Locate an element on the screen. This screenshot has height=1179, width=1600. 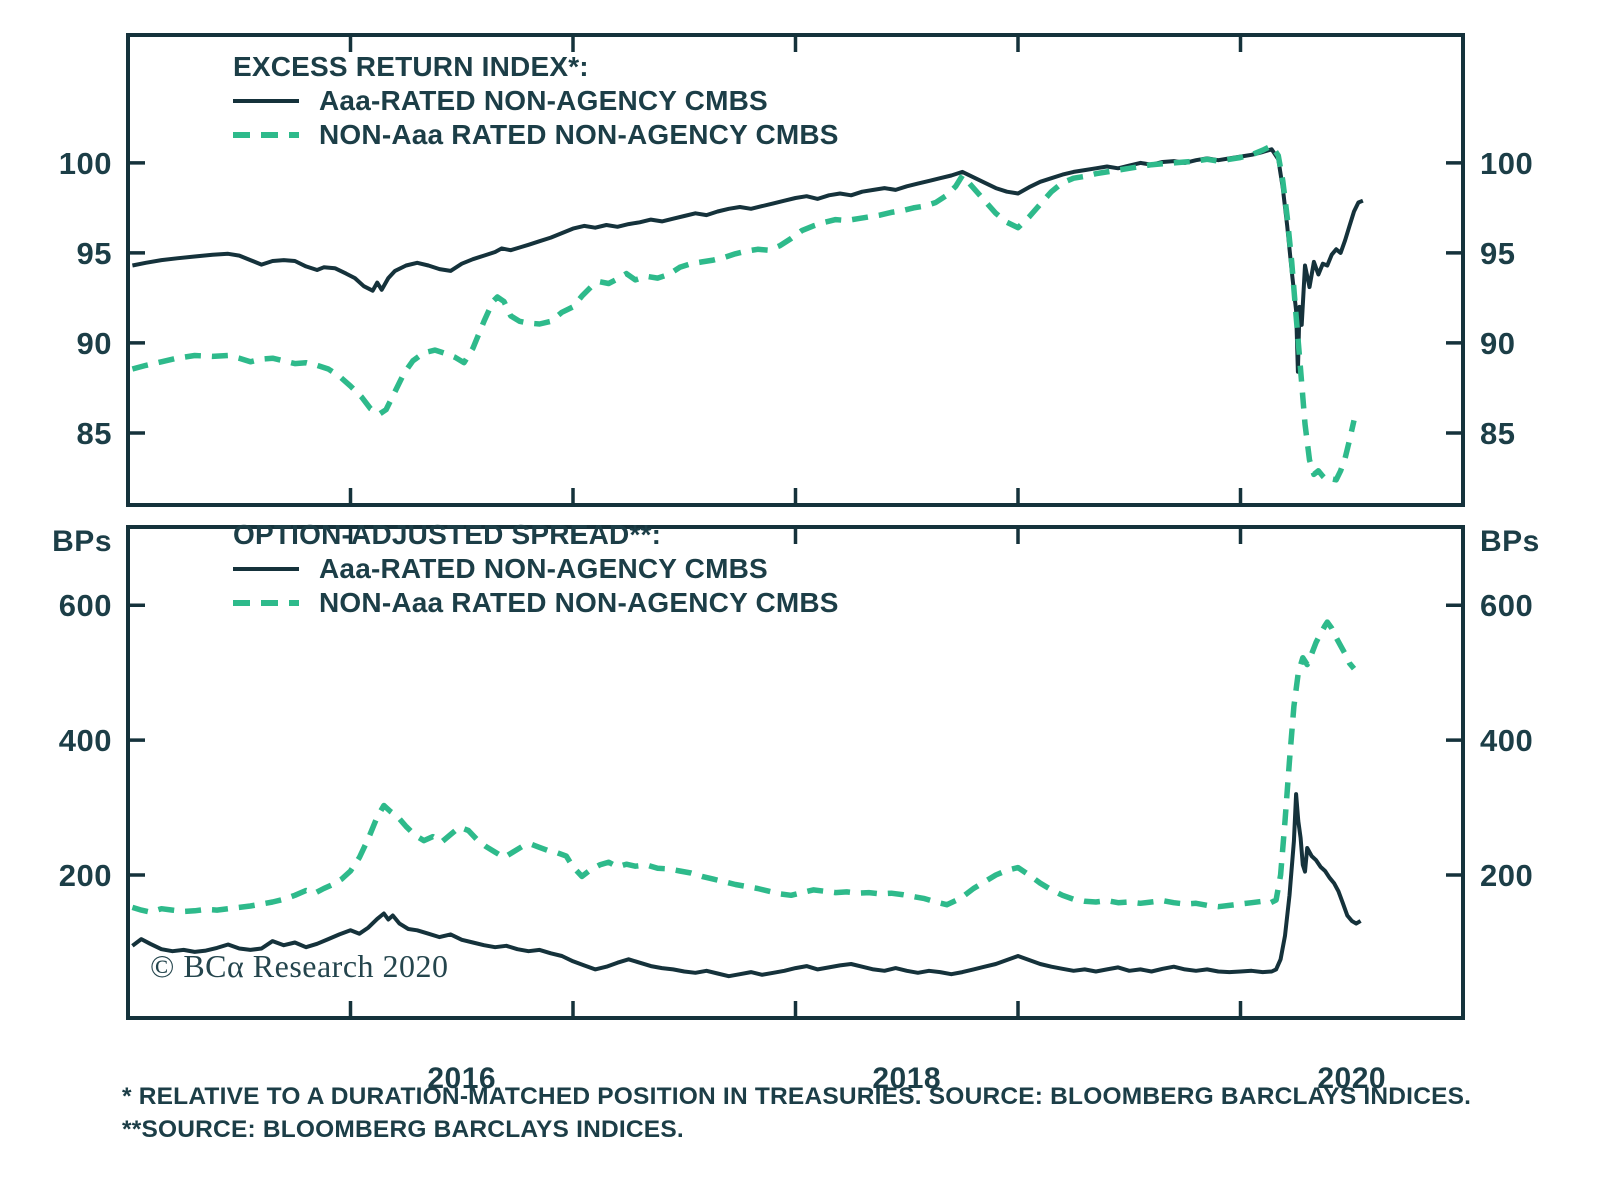
y-axis-label-right: 95 is located at coordinates (1497, 253).